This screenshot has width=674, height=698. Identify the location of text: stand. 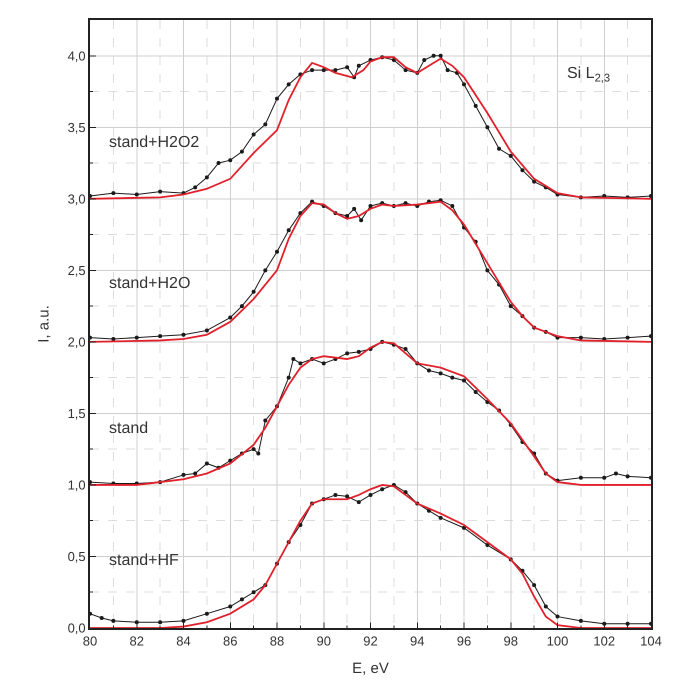
(128, 428).